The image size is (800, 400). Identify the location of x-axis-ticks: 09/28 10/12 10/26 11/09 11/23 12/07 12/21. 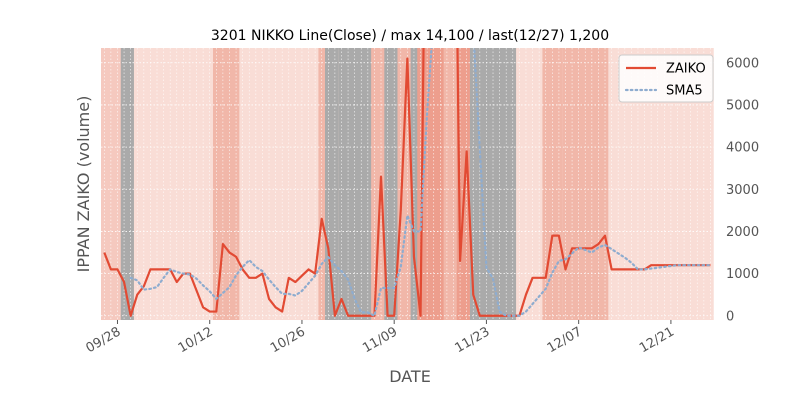
(380, 338).